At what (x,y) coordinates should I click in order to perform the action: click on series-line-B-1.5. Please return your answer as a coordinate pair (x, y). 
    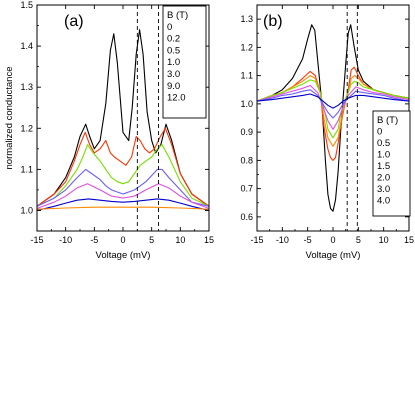
    Looking at the image, I should click on (333, 109).